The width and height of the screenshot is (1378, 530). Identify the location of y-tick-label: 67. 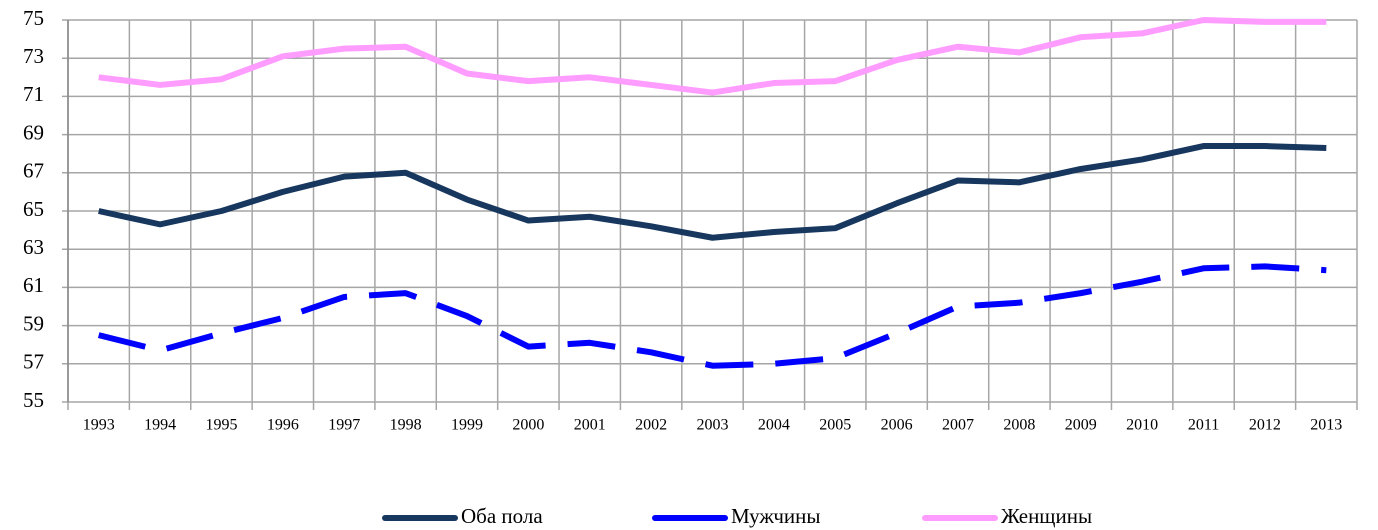
(33, 171).